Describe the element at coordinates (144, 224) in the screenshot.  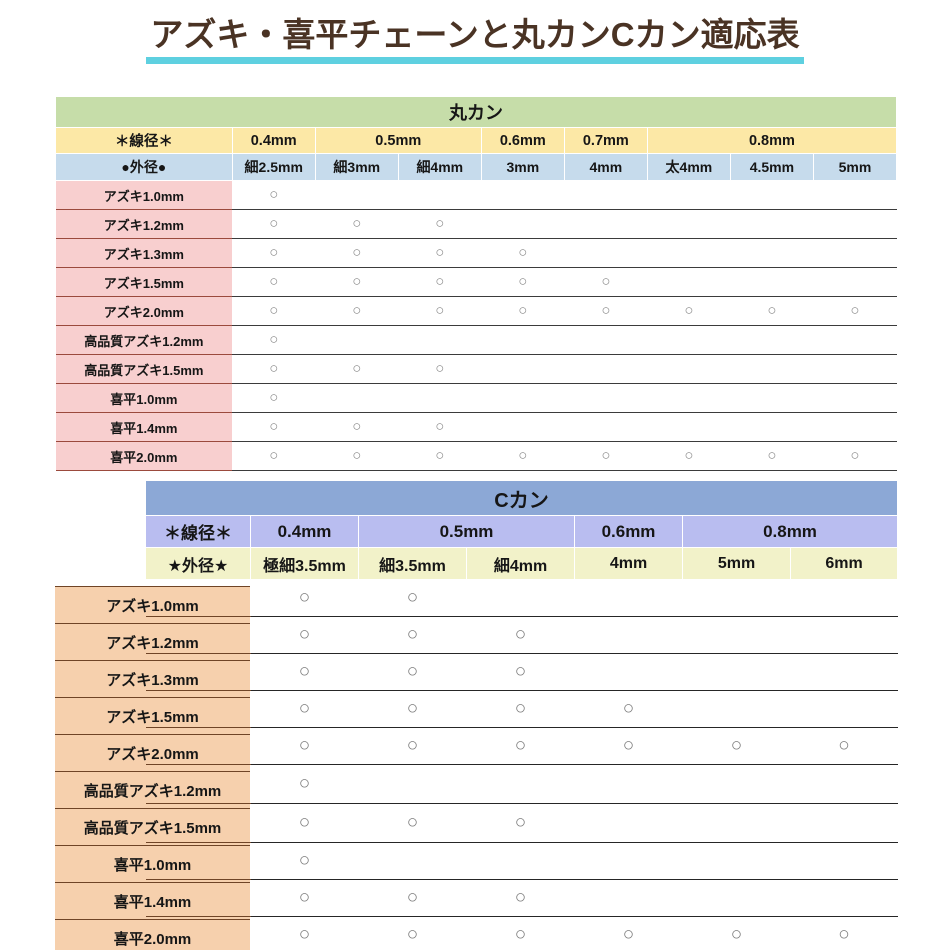
I see `marukan-row-label: アズキ1.2mm` at that location.